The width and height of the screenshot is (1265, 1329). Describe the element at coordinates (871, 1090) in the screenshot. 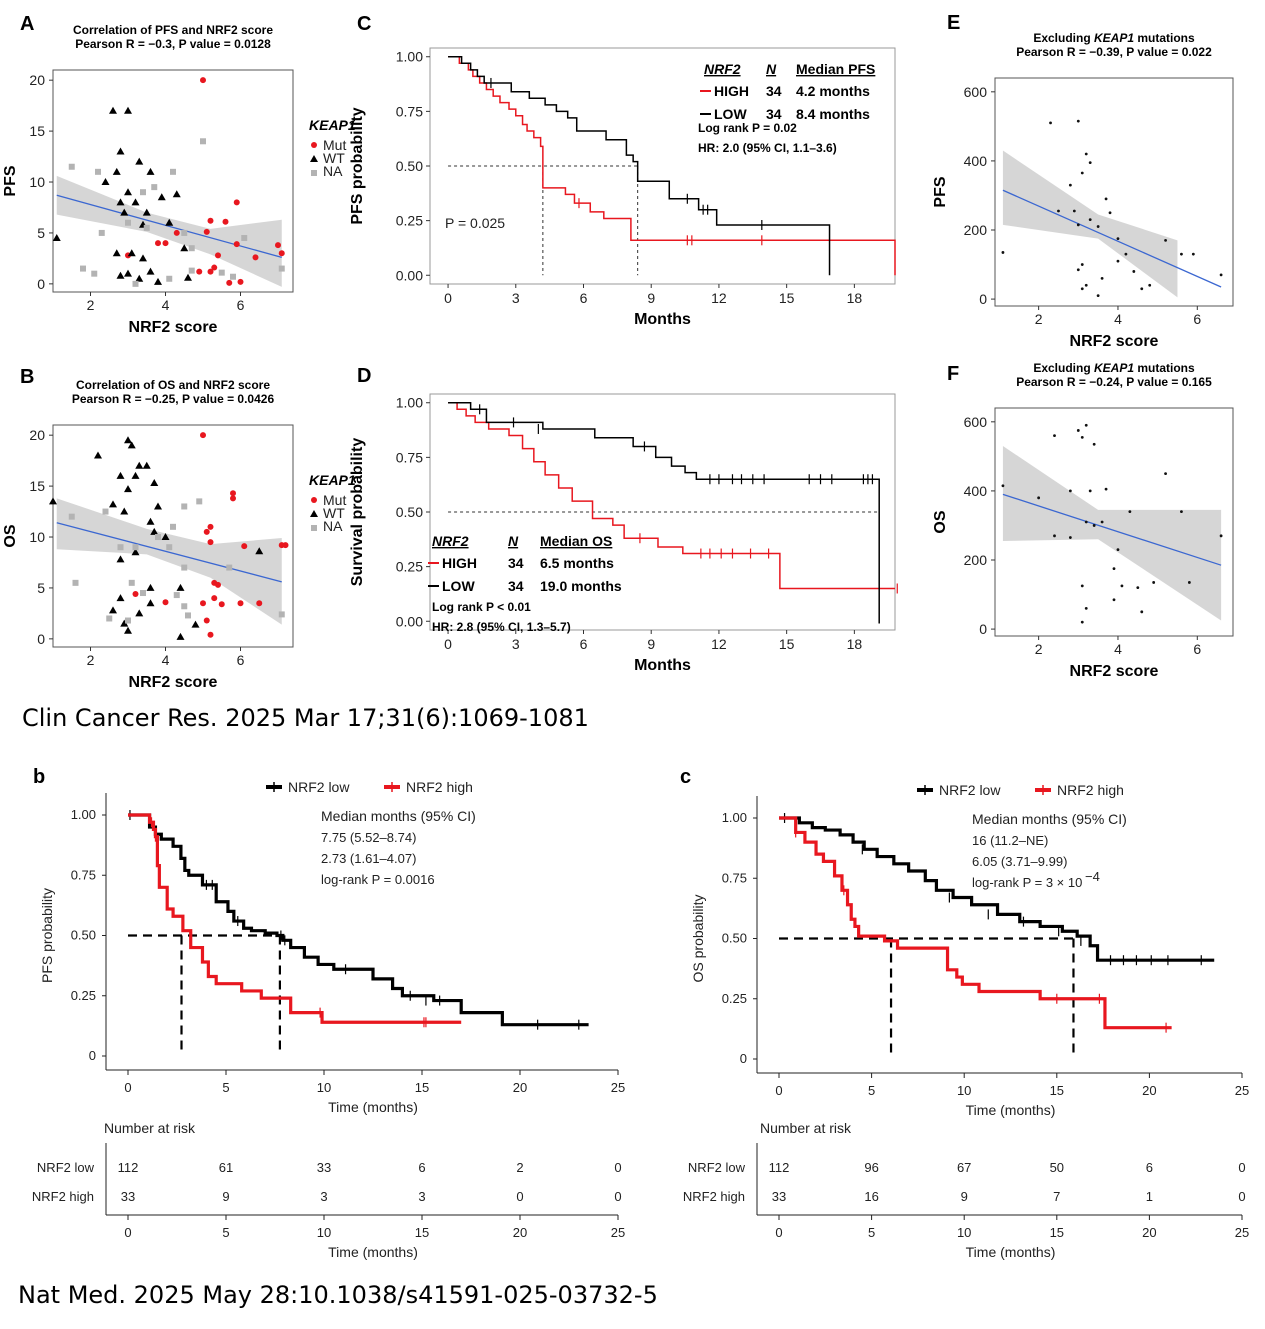

I see `x-tick-label: 5` at that location.